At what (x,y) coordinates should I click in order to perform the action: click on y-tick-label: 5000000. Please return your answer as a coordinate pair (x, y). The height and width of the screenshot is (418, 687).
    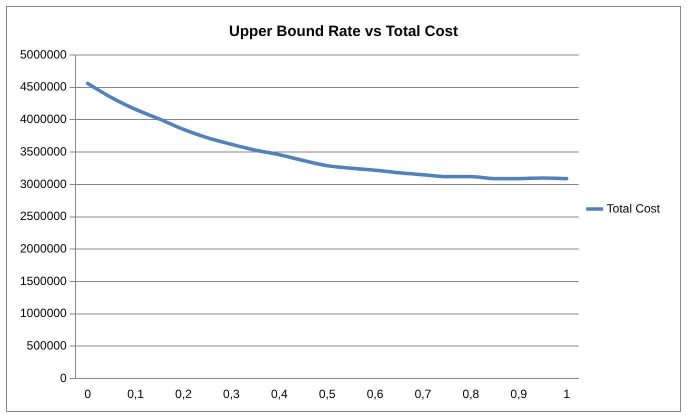
    Looking at the image, I should click on (44, 54).